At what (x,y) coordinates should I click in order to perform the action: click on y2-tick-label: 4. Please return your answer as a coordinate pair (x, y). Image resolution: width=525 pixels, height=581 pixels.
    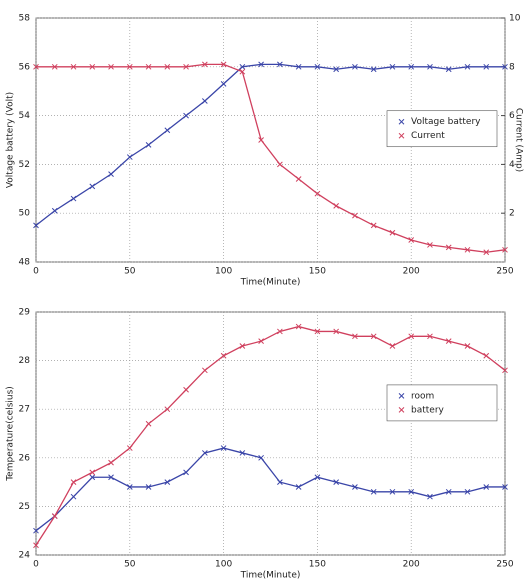
    Looking at the image, I should click on (512, 165).